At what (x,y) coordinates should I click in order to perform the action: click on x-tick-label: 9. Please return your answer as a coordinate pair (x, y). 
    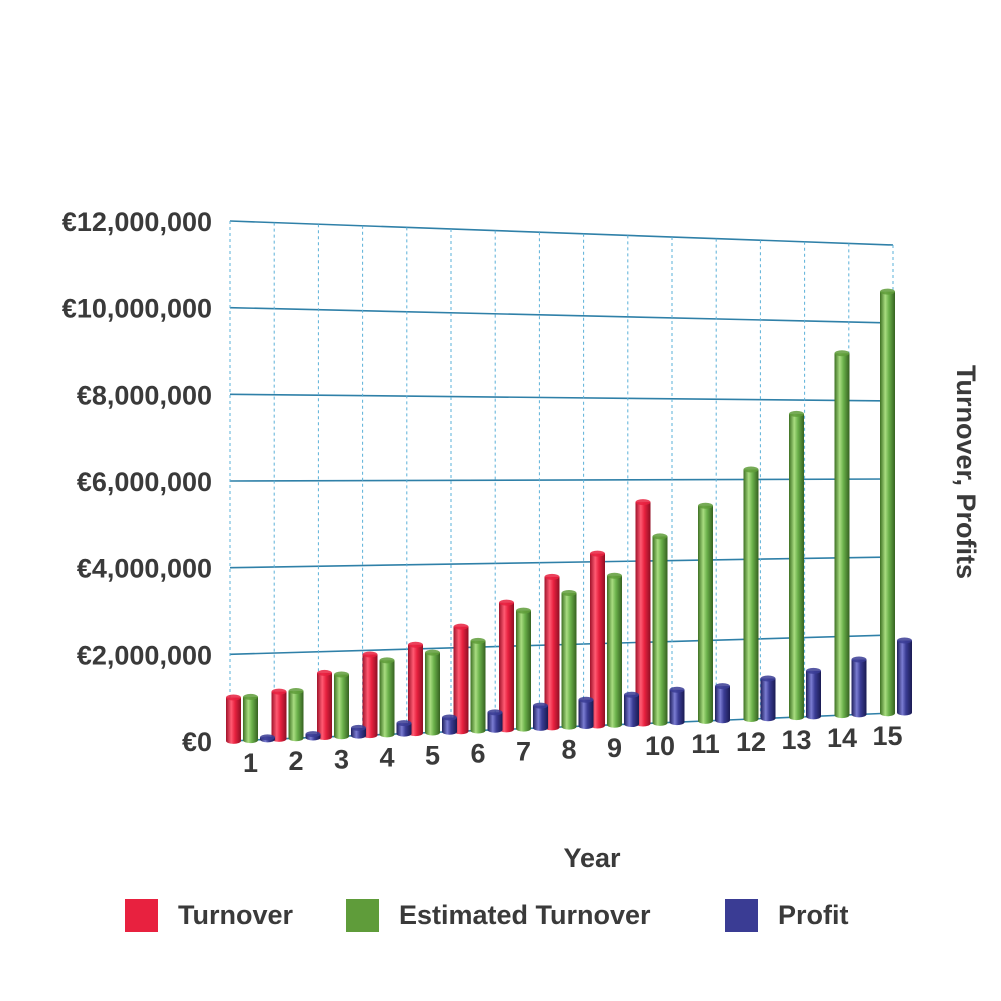
    Looking at the image, I should click on (614, 748).